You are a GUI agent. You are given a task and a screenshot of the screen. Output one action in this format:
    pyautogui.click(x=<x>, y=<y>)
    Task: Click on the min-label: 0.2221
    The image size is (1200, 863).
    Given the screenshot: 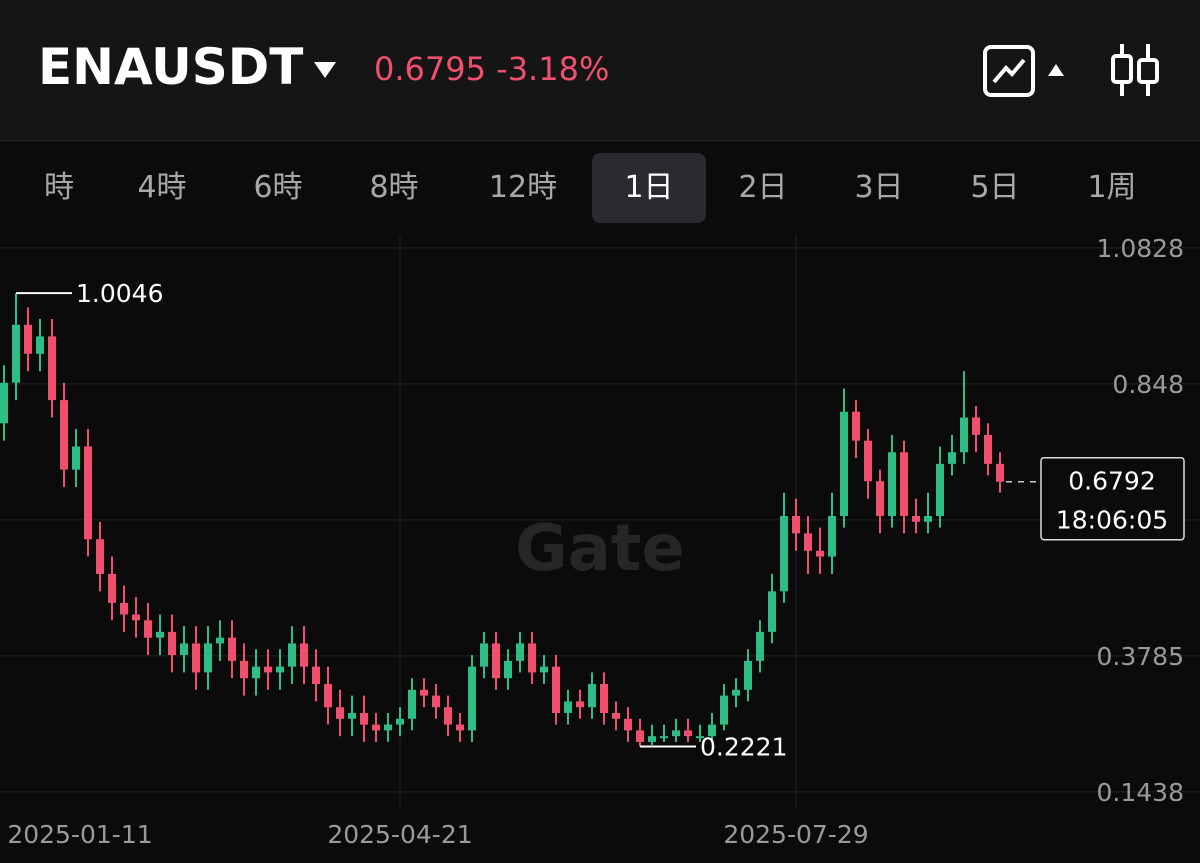 What is the action you would take?
    pyautogui.click(x=743, y=747)
    